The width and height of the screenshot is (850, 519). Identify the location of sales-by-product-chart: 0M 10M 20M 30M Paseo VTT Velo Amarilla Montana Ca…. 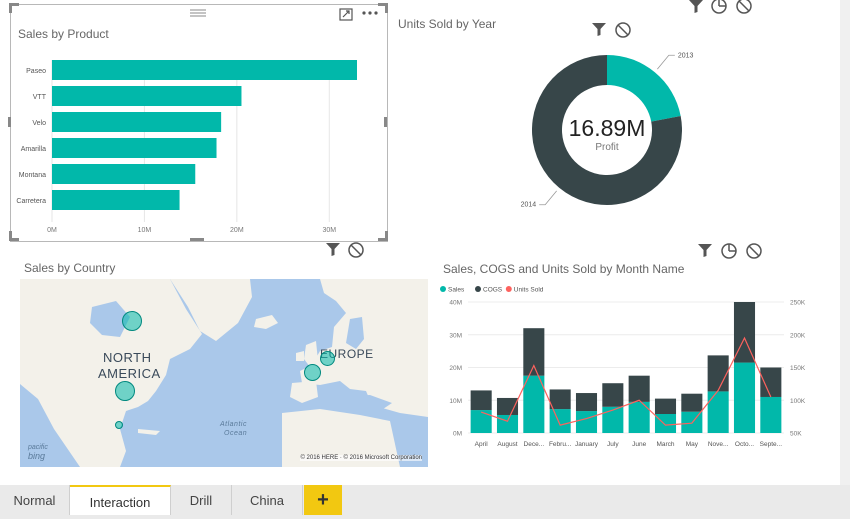
(186, 147).